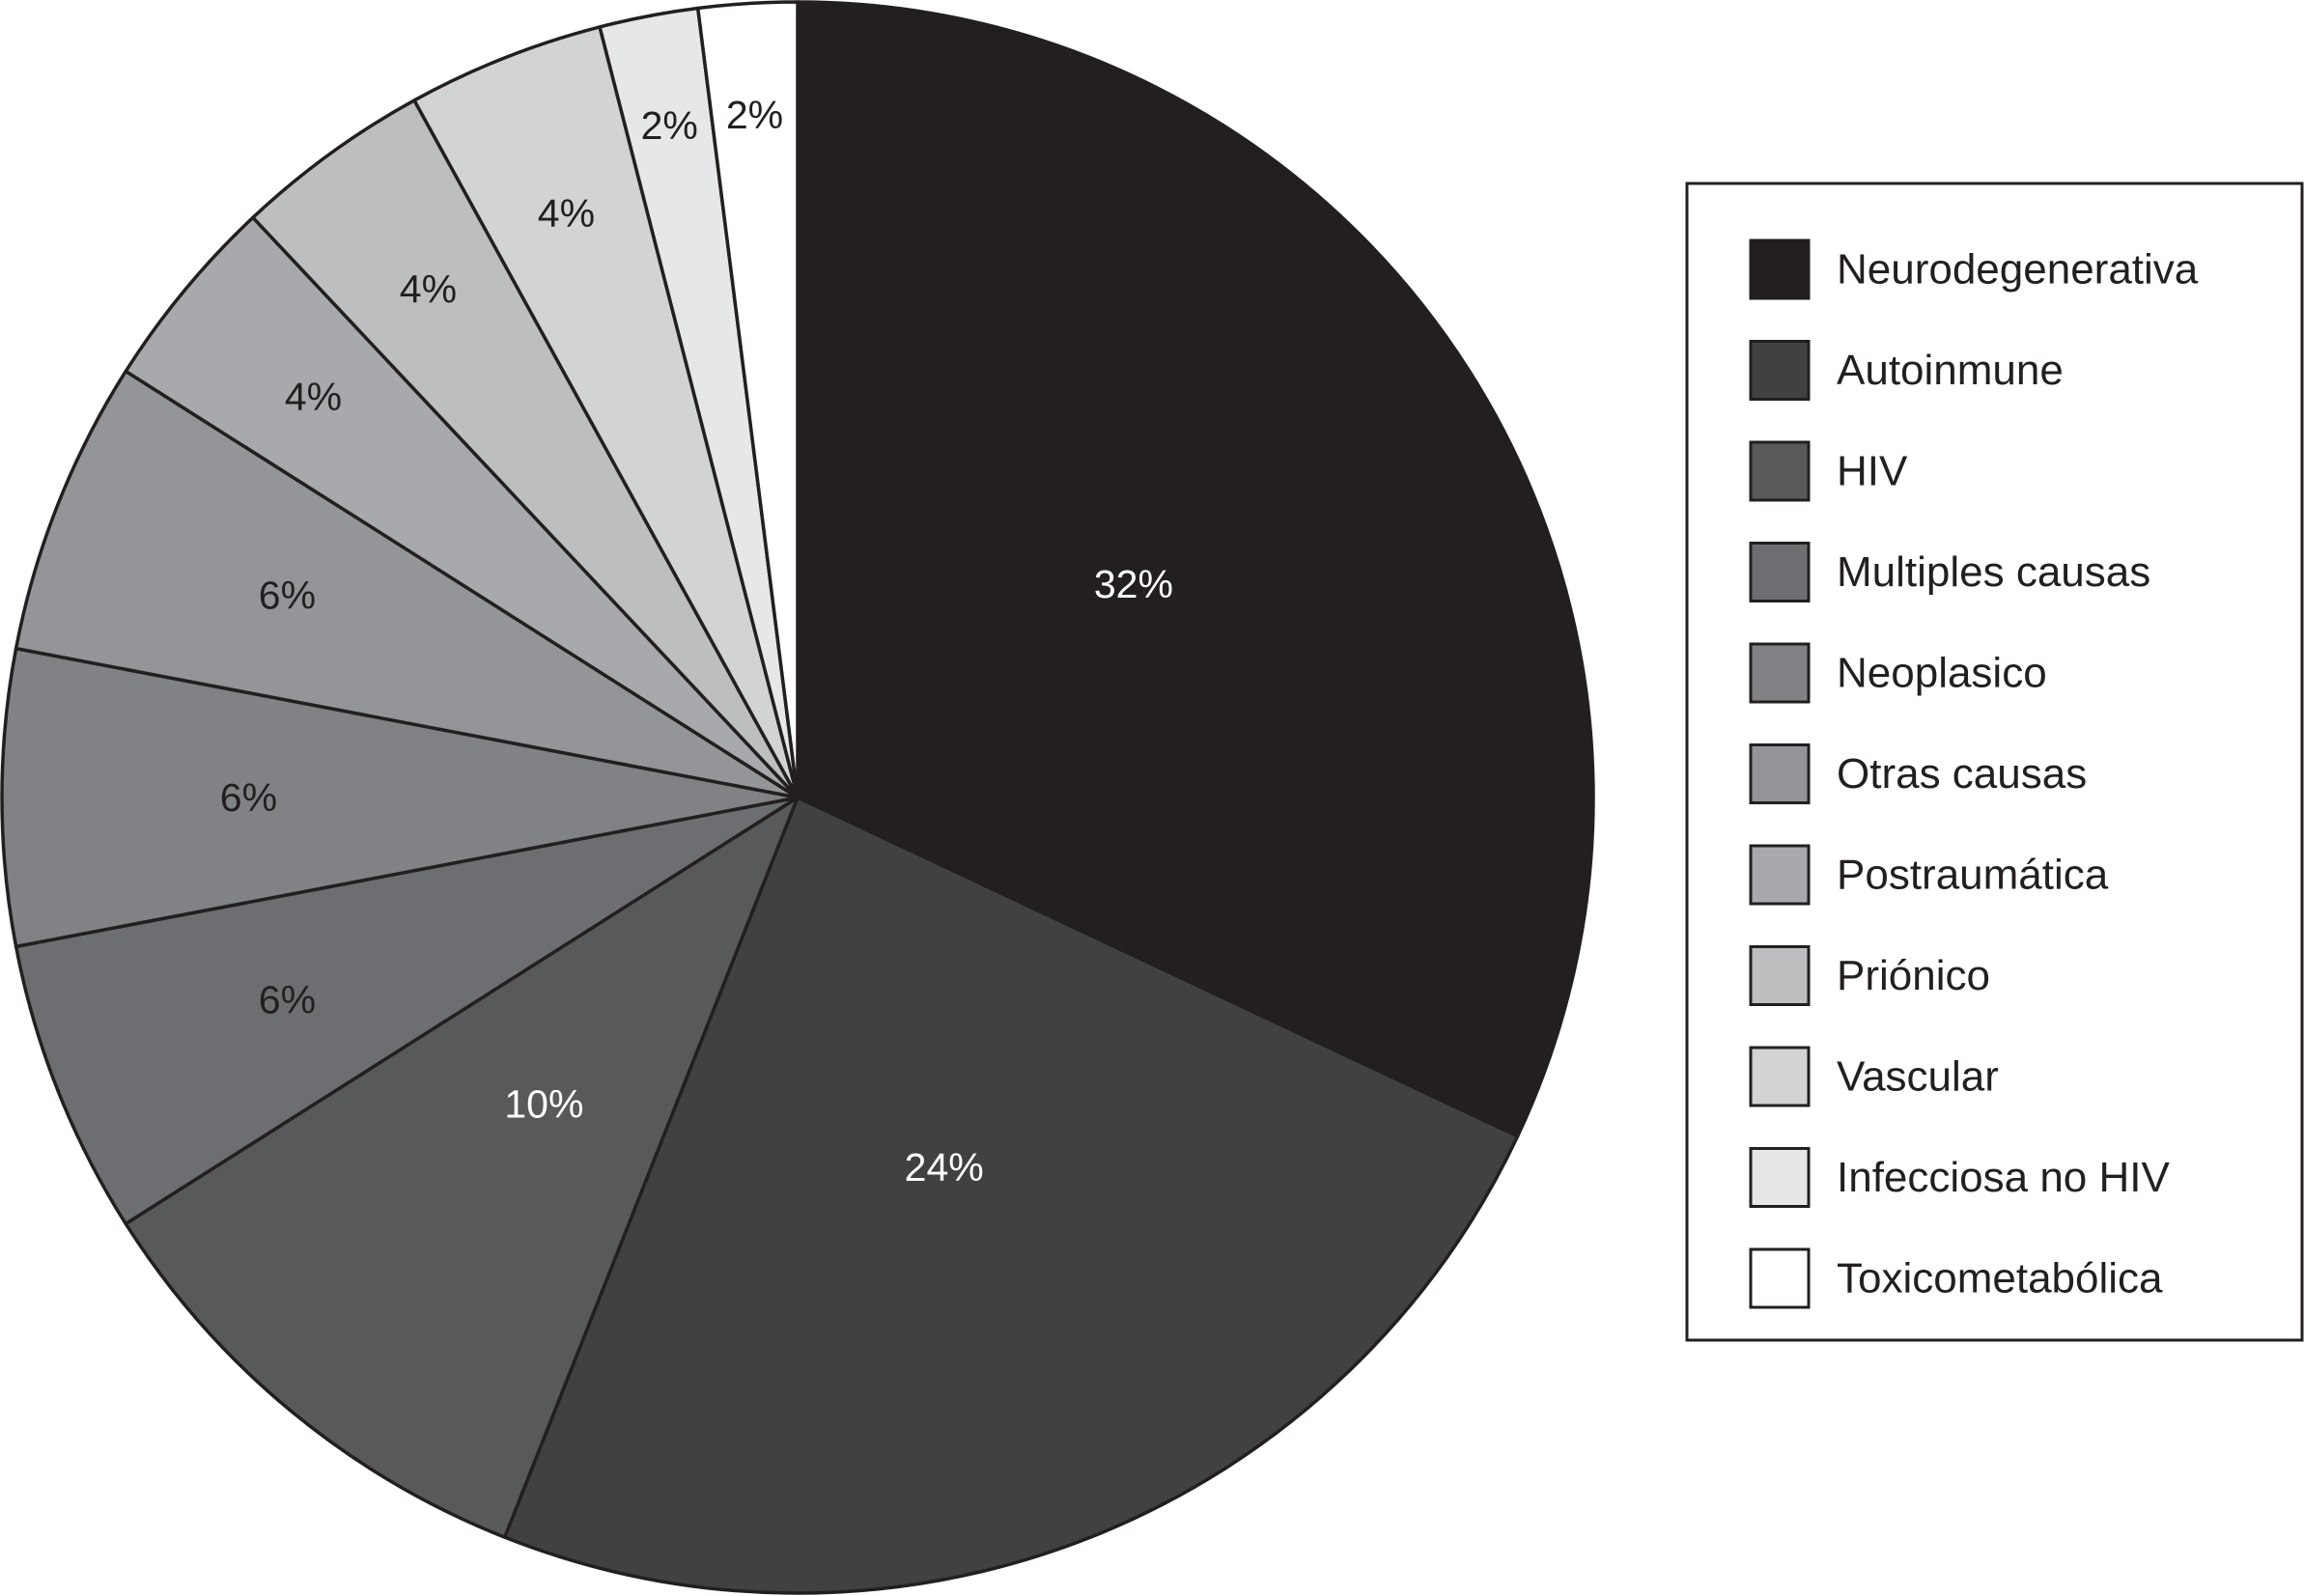 The width and height of the screenshot is (2304, 1596). I want to click on legend-swatch-otras-causas, so click(1780, 774).